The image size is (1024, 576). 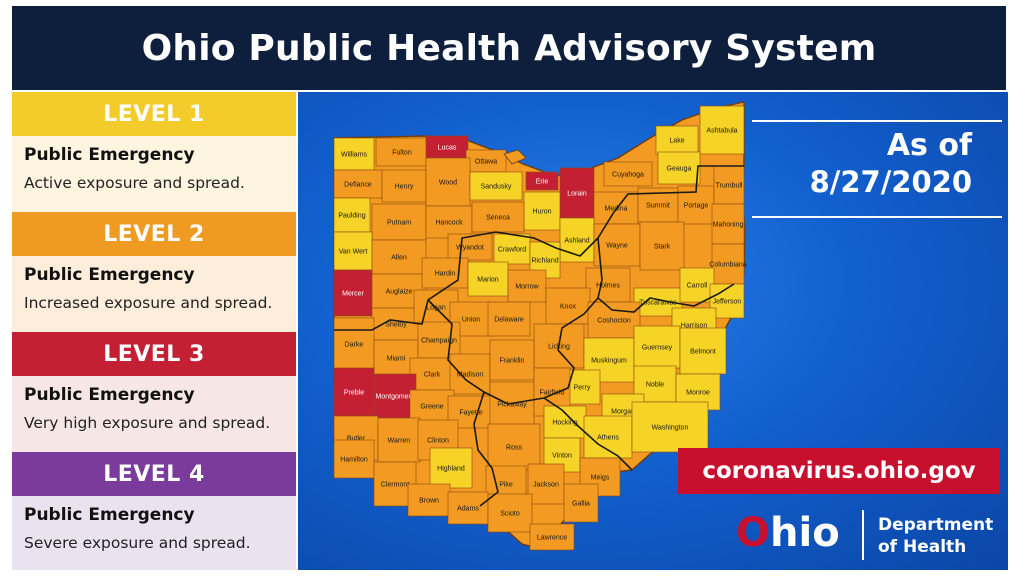 What do you see at coordinates (468, 508) in the screenshot?
I see `county-adams` at bounding box center [468, 508].